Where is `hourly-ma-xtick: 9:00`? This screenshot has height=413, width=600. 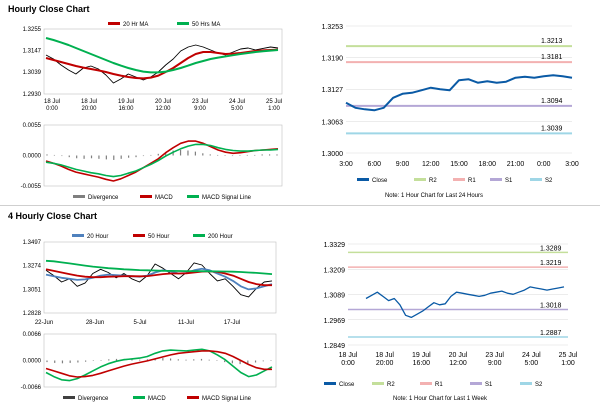 hourly-ma-xtick: 9:00 is located at coordinates (200, 109).